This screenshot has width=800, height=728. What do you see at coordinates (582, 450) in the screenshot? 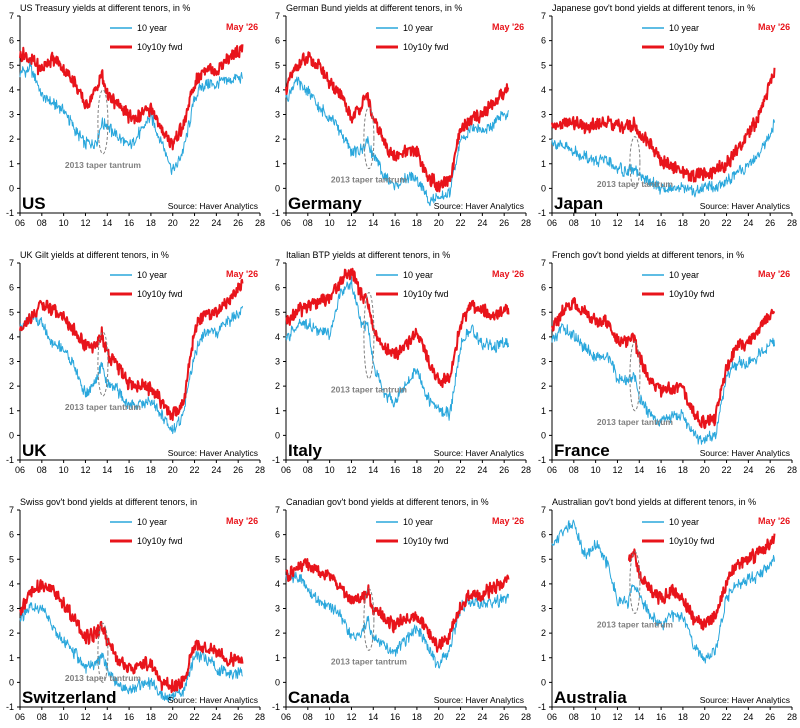
I see `country-label: France` at bounding box center [582, 450].